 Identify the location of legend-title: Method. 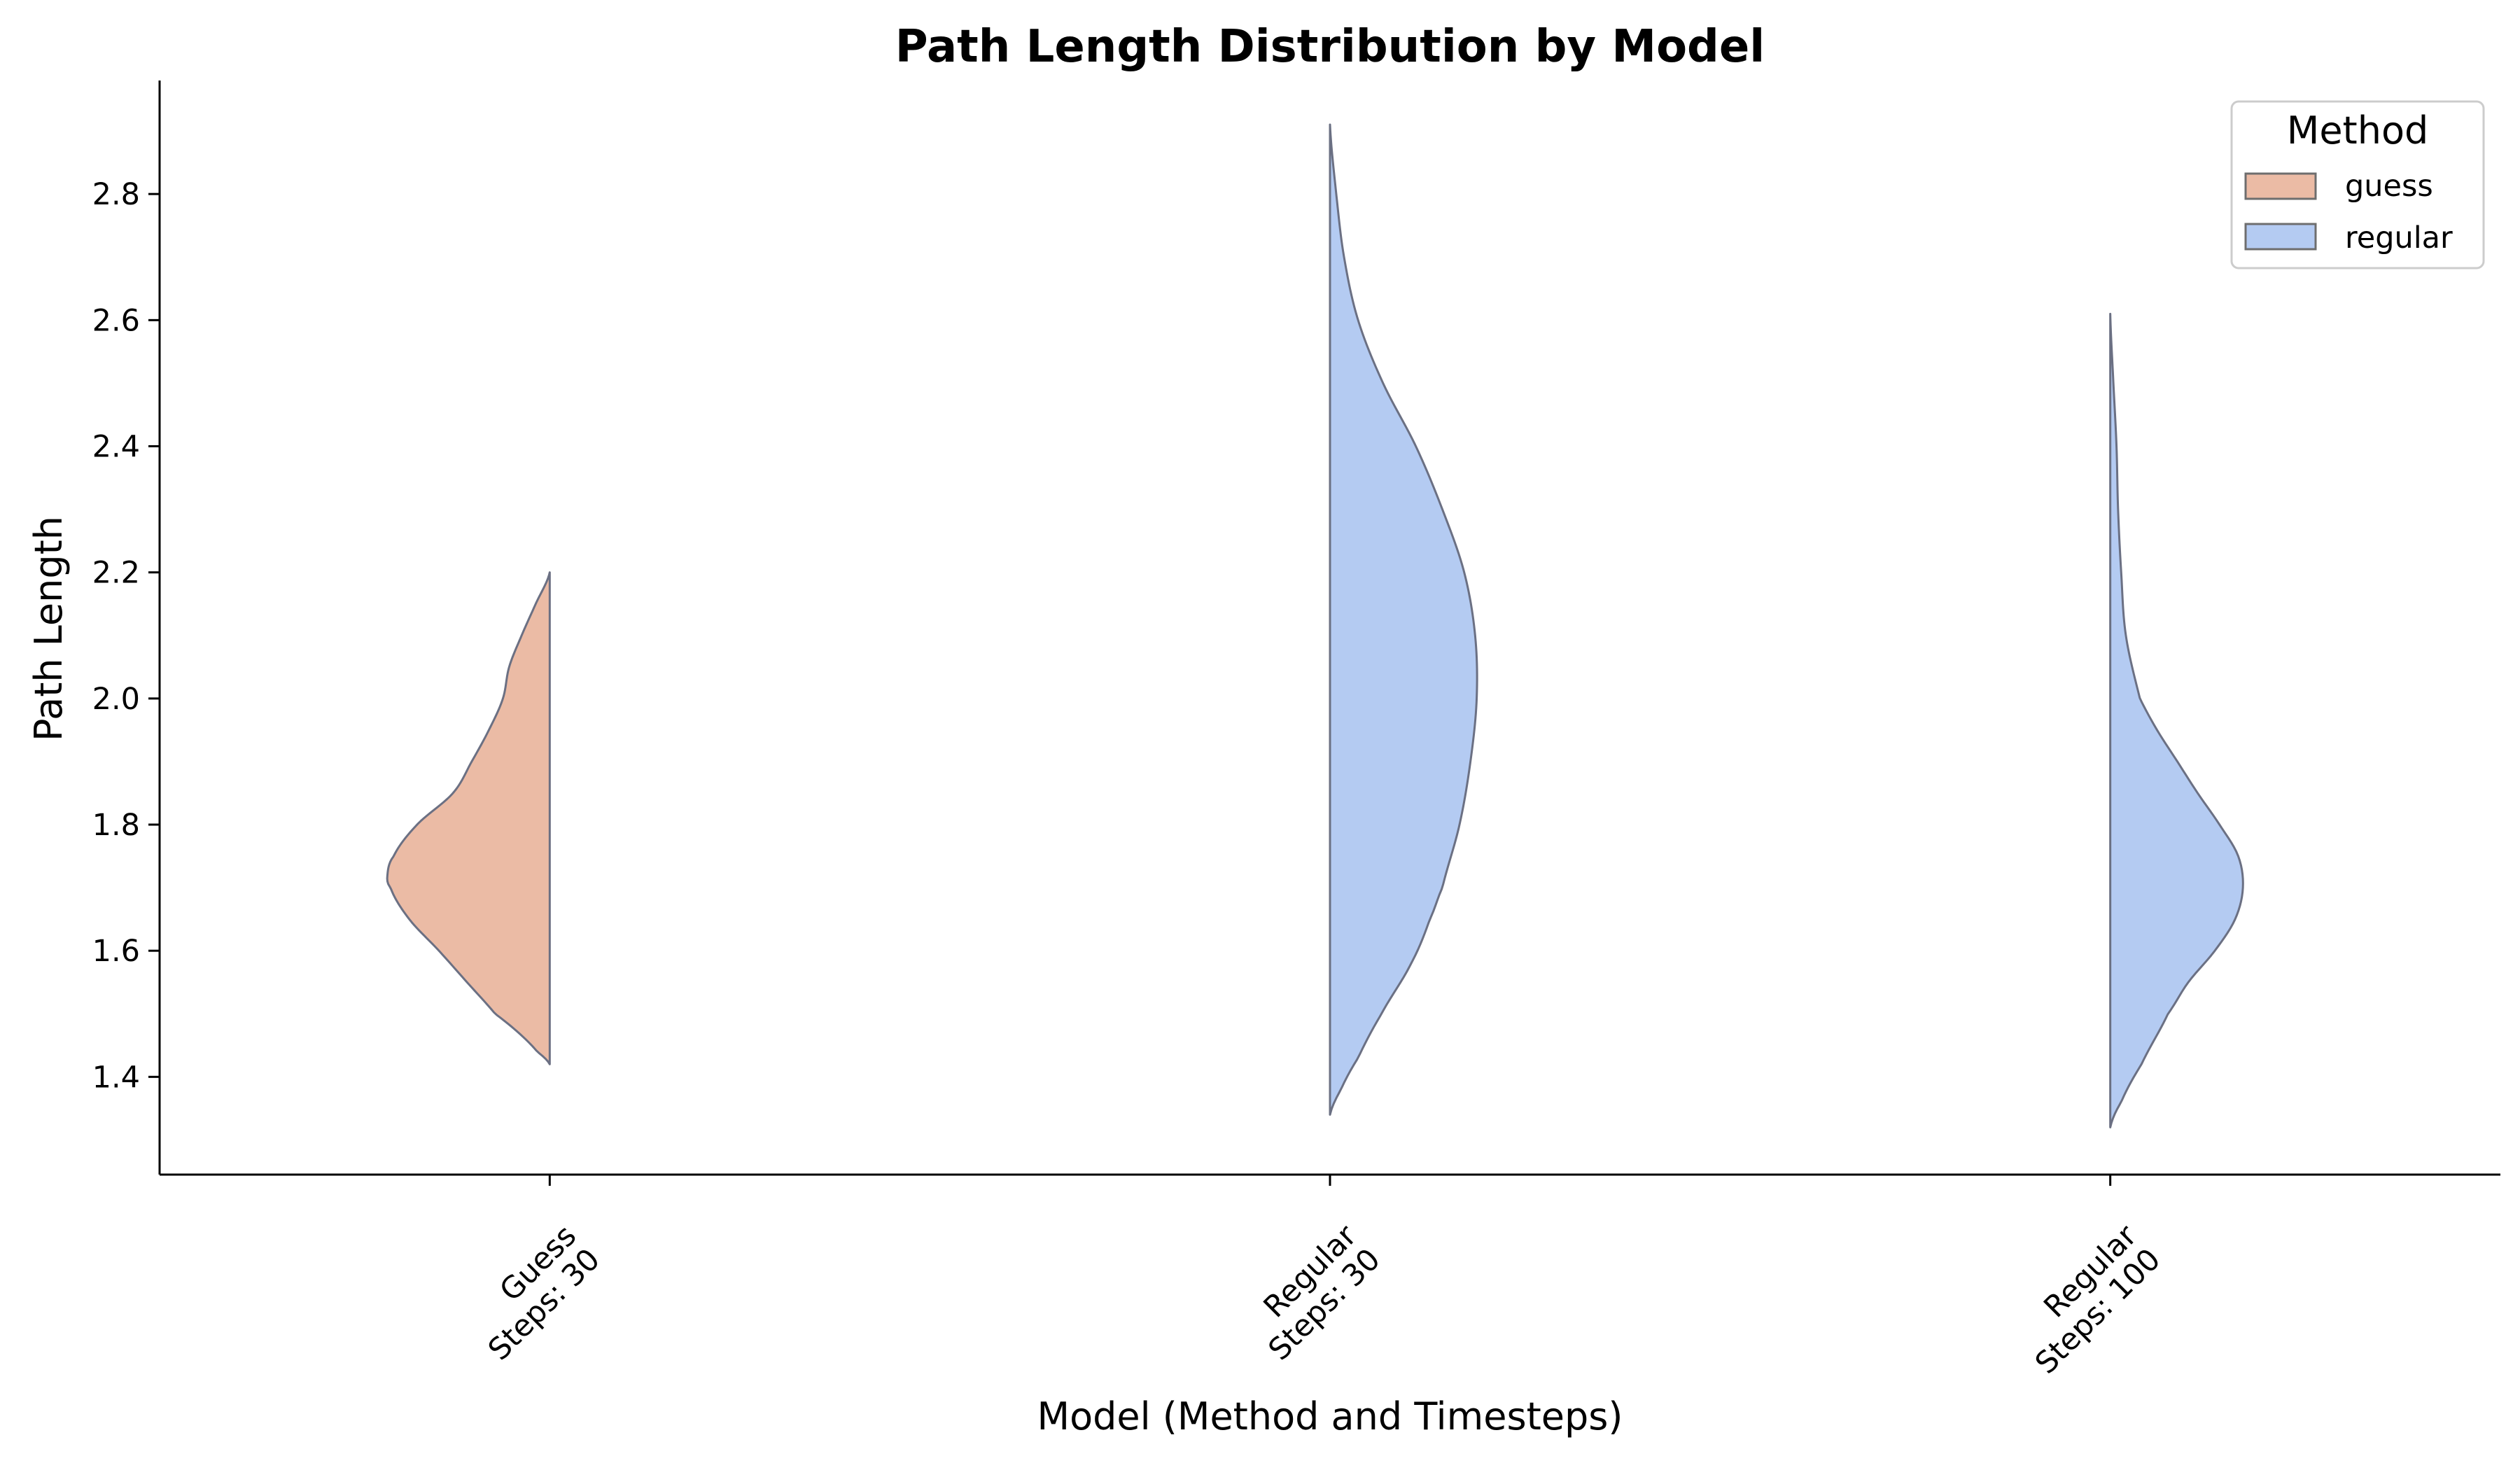
(2358, 130).